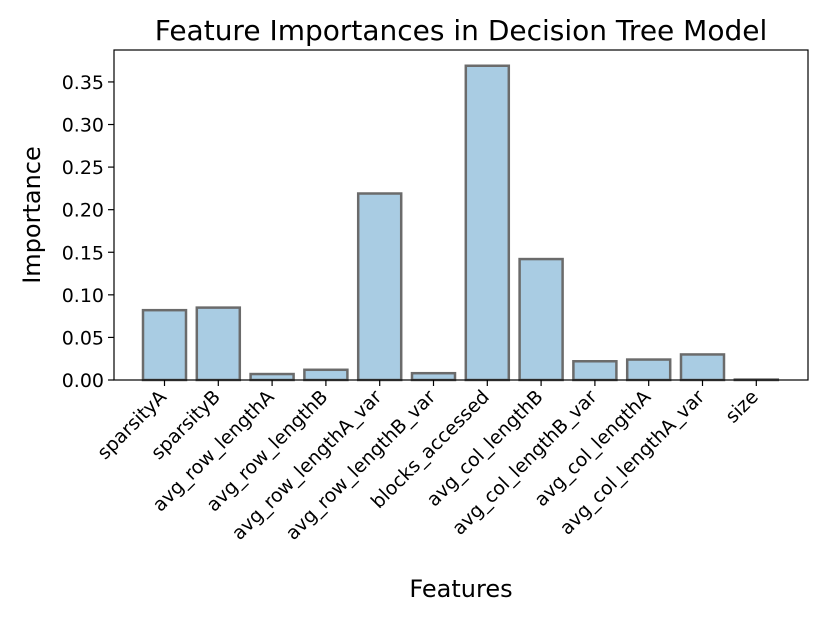  What do you see at coordinates (83, 168) in the screenshot?
I see `y-tick-label: 0.25` at bounding box center [83, 168].